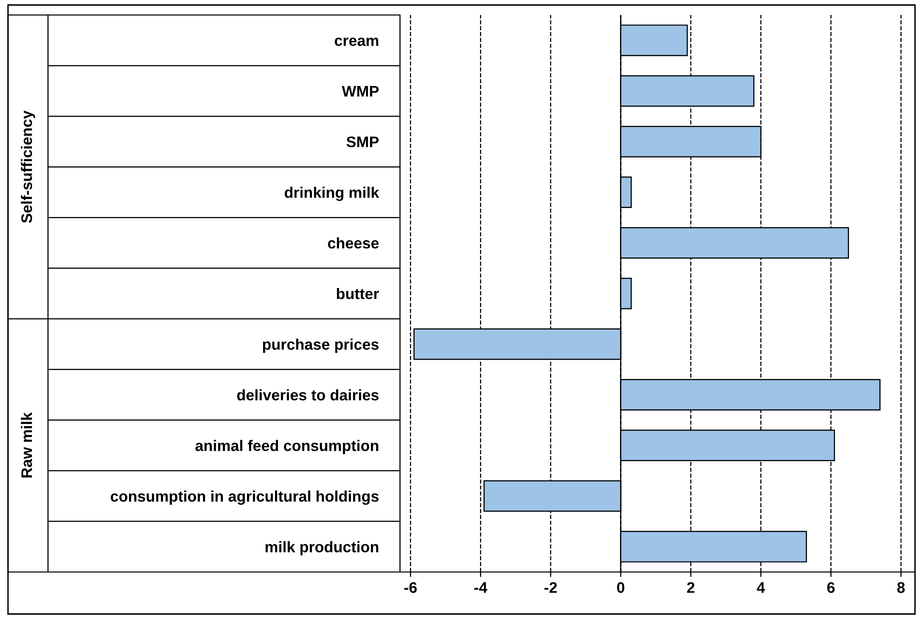 This screenshot has width=922, height=619. I want to click on x-tick-label: 2, so click(690, 587).